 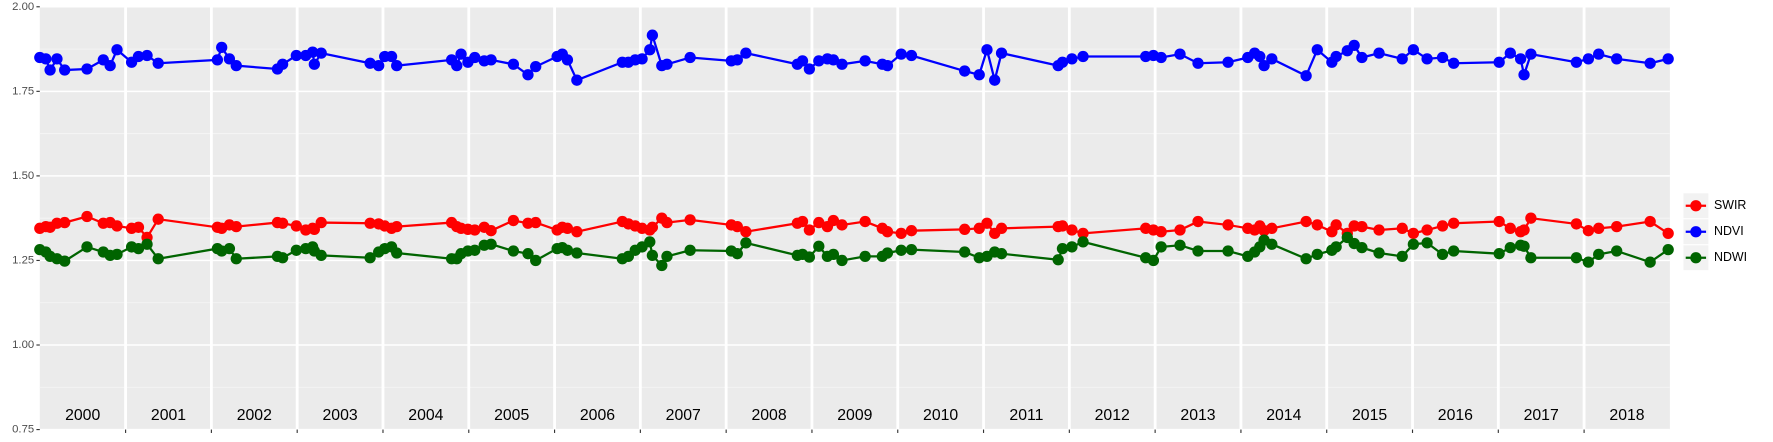 I want to click on legend-label: NDVI, so click(x=1729, y=231).